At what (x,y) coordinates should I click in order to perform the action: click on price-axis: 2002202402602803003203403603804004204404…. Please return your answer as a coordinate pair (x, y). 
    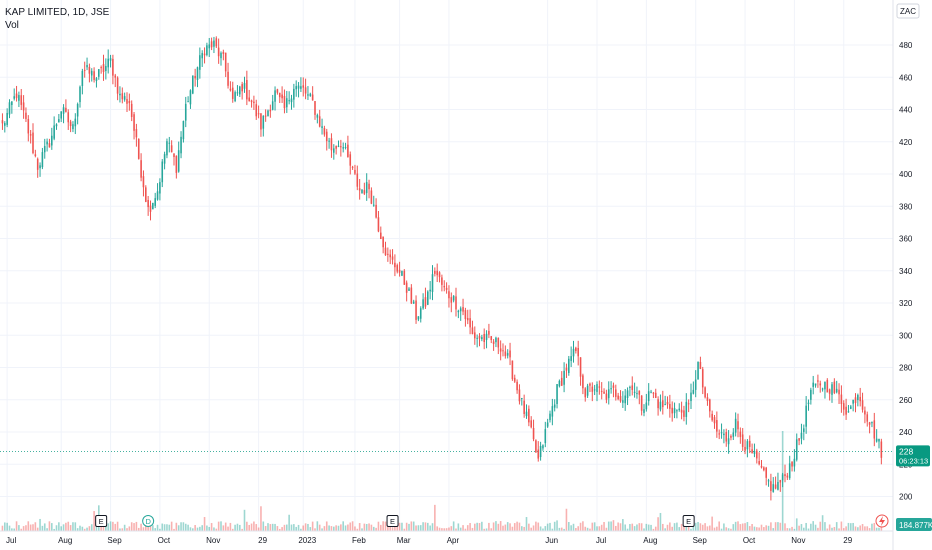
    Looking at the image, I should click on (906, 271).